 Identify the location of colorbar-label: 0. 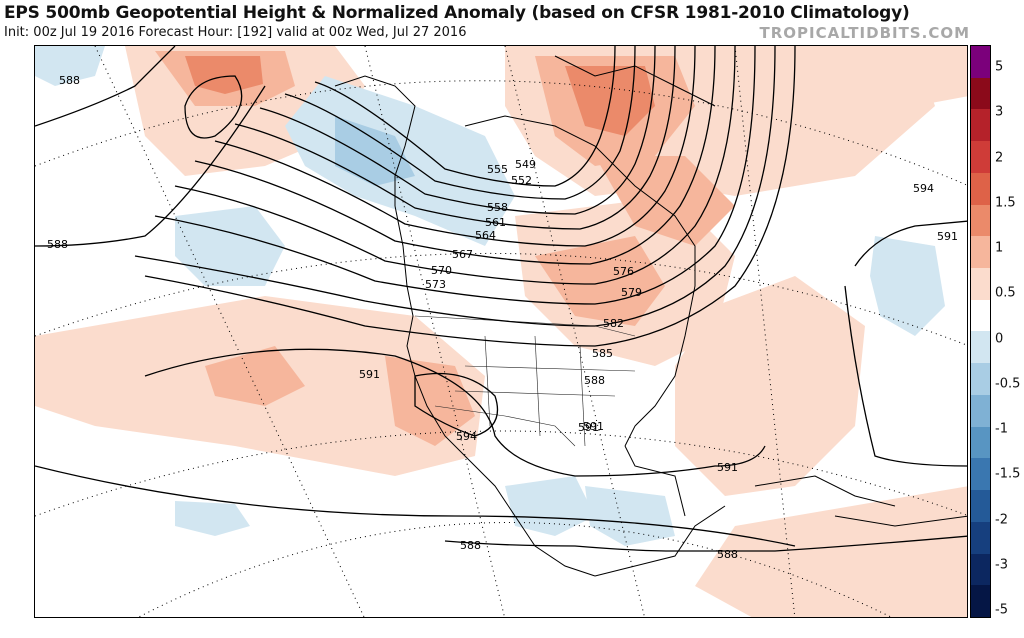
(999, 338).